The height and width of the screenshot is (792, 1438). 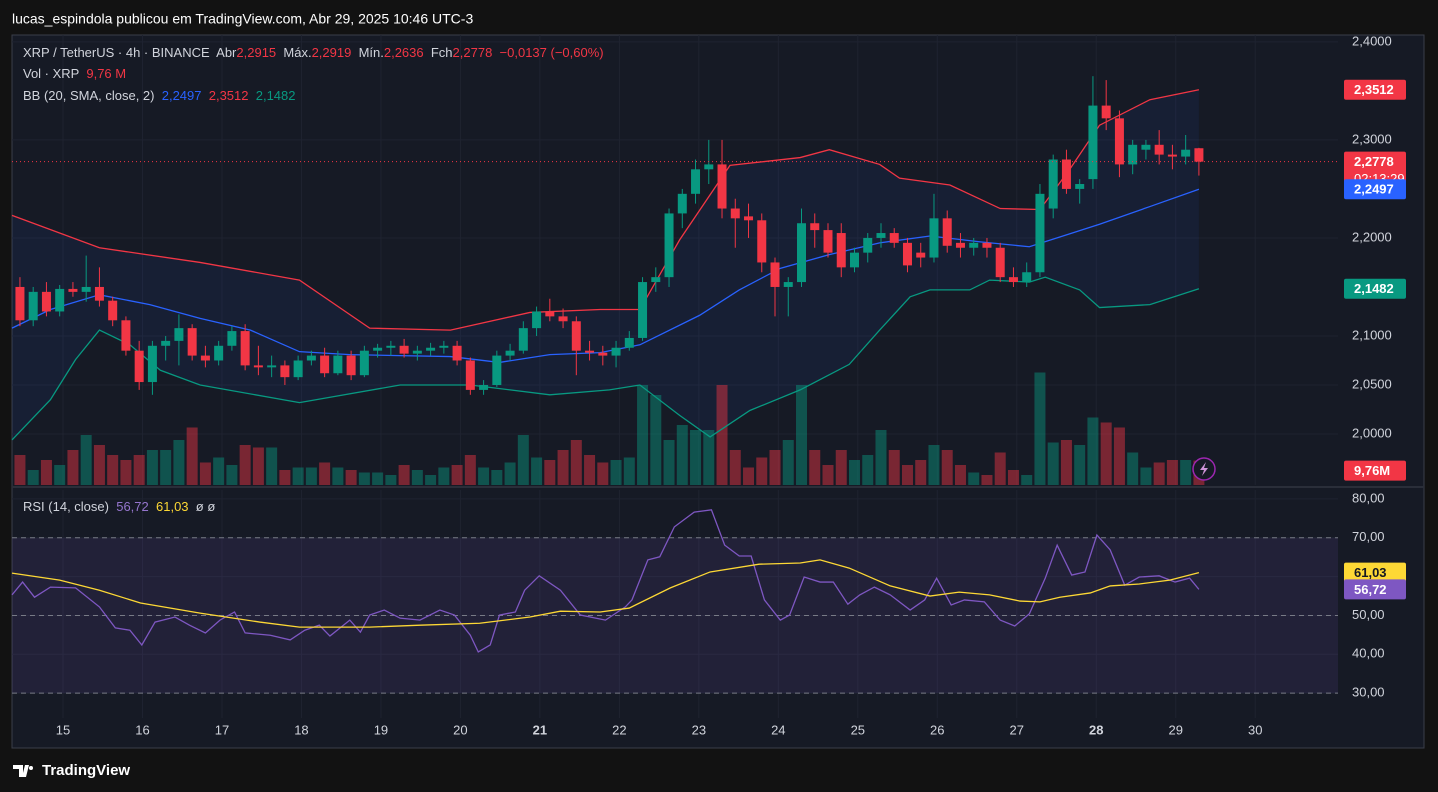 What do you see at coordinates (331, 52) in the screenshot?
I see `high-value: 2,2919` at bounding box center [331, 52].